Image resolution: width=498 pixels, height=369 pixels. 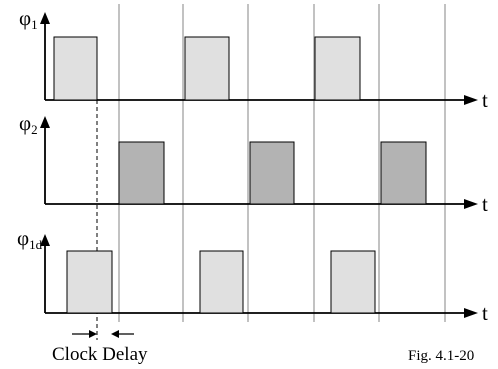 I want to click on arrowhead-left-icon, so click(x=115, y=334).